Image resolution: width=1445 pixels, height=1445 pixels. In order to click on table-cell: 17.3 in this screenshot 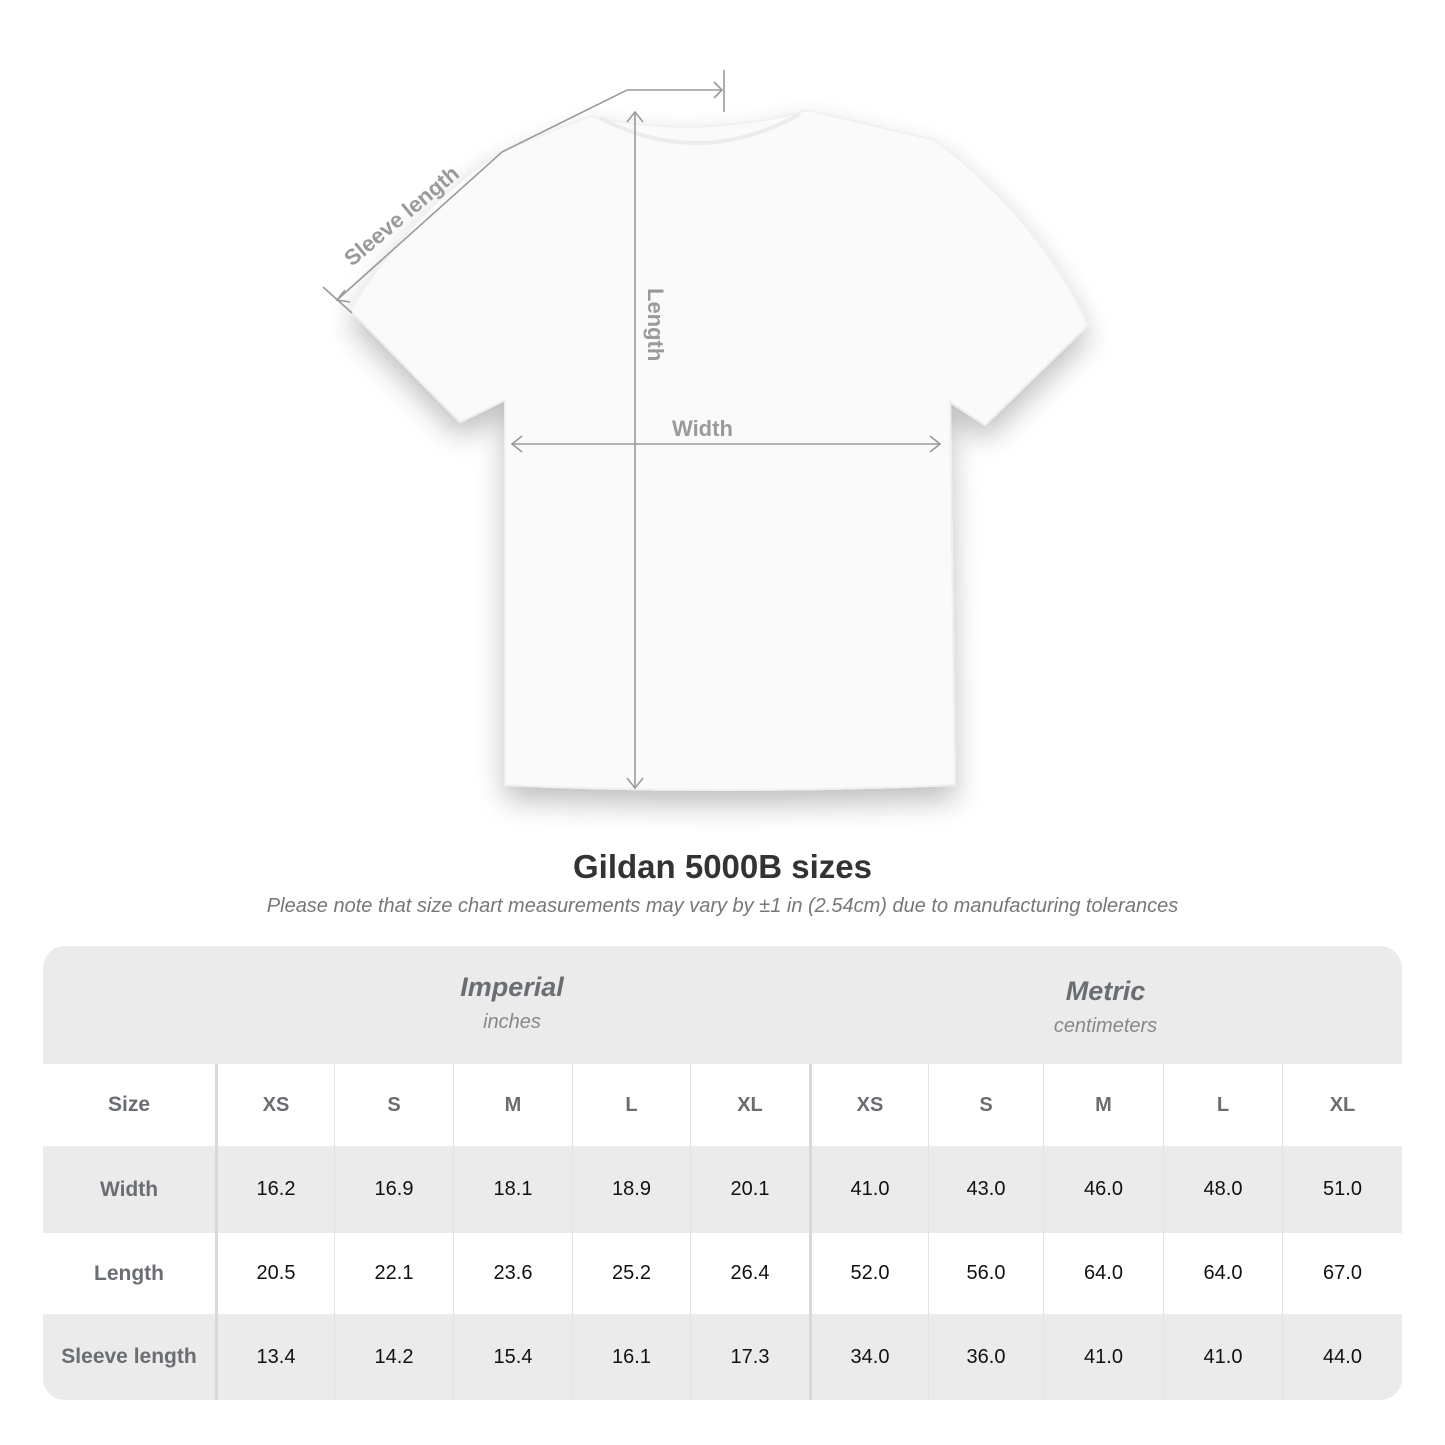, I will do `click(749, 1357)`.